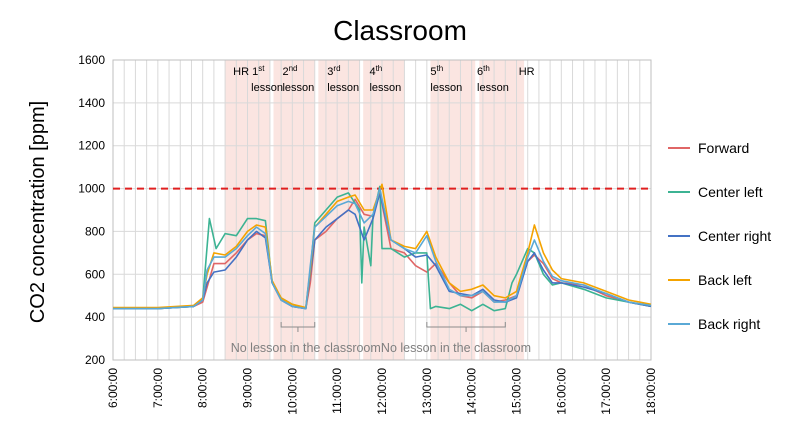 This screenshot has width=800, height=440. I want to click on x-tick-label: 18:00:00, so click(651, 391).